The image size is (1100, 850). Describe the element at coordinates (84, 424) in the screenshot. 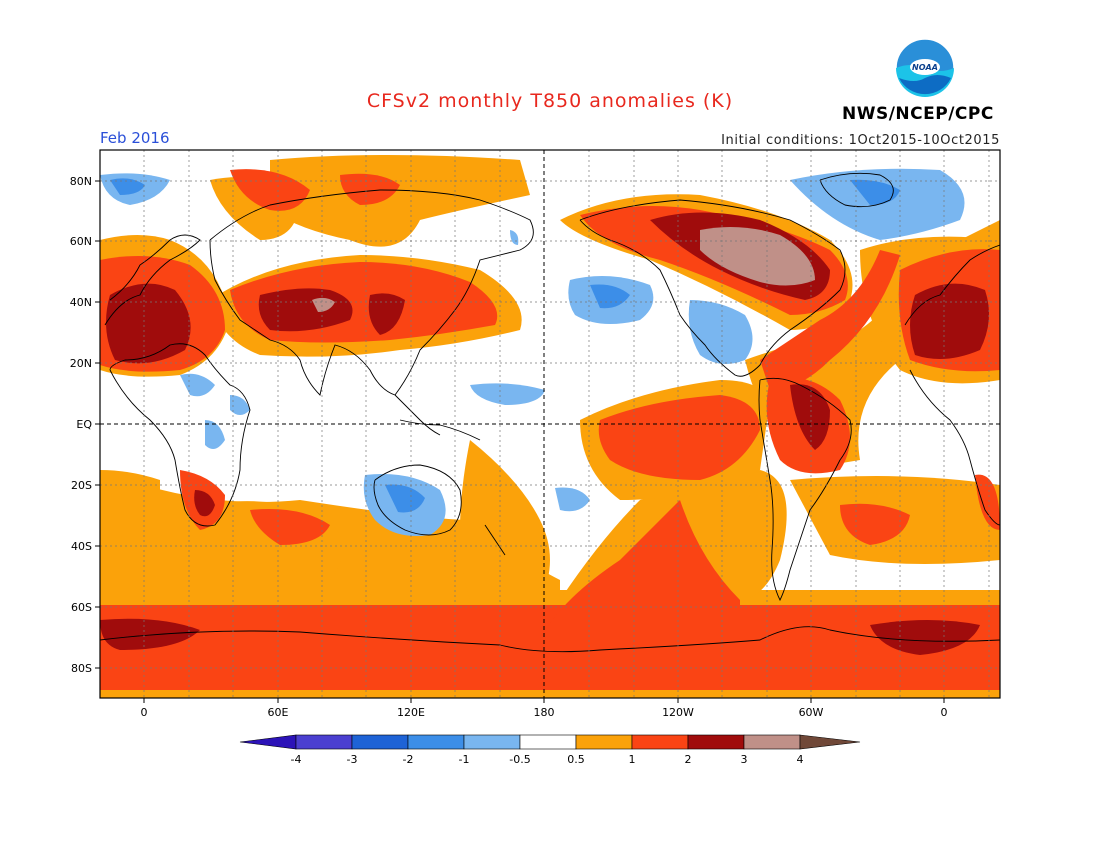

I see `lat-label-eq: EQ` at that location.